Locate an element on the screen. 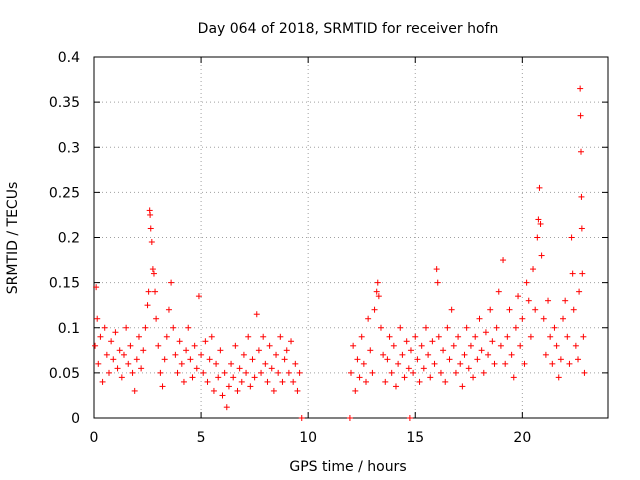 The height and width of the screenshot is (480, 640). x-tick-label: 5 is located at coordinates (201, 438).